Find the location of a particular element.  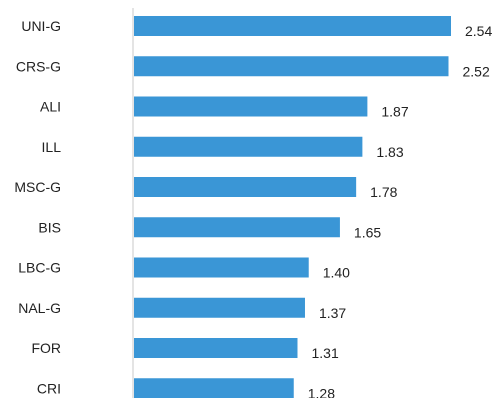

bar-bis is located at coordinates (237, 227).